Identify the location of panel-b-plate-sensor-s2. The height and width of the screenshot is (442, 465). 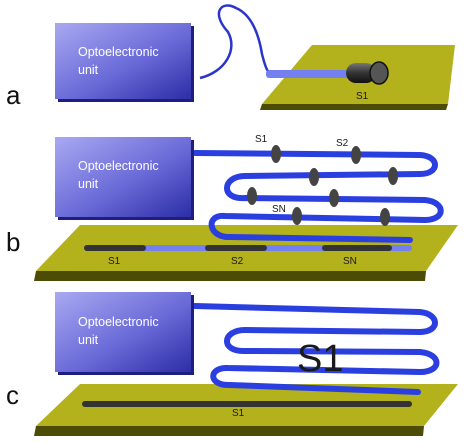
(236, 248).